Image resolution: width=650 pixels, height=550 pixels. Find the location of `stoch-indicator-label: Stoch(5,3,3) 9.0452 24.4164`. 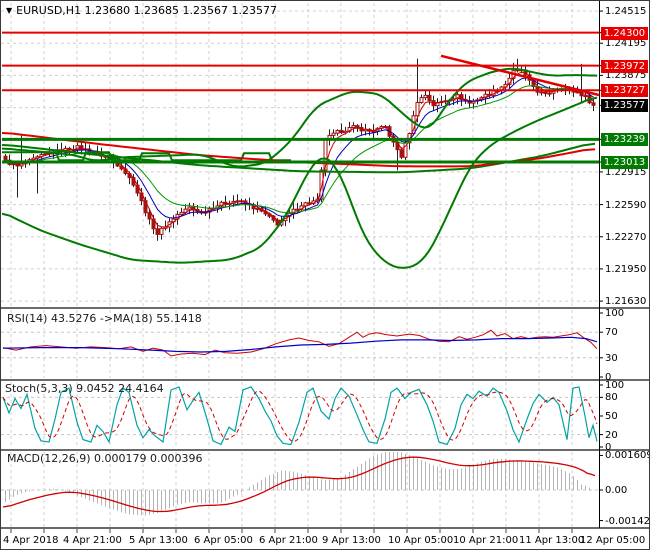

stoch-indicator-label: Stoch(5,3,3) 9.0452 24.4164 is located at coordinates (84, 388).